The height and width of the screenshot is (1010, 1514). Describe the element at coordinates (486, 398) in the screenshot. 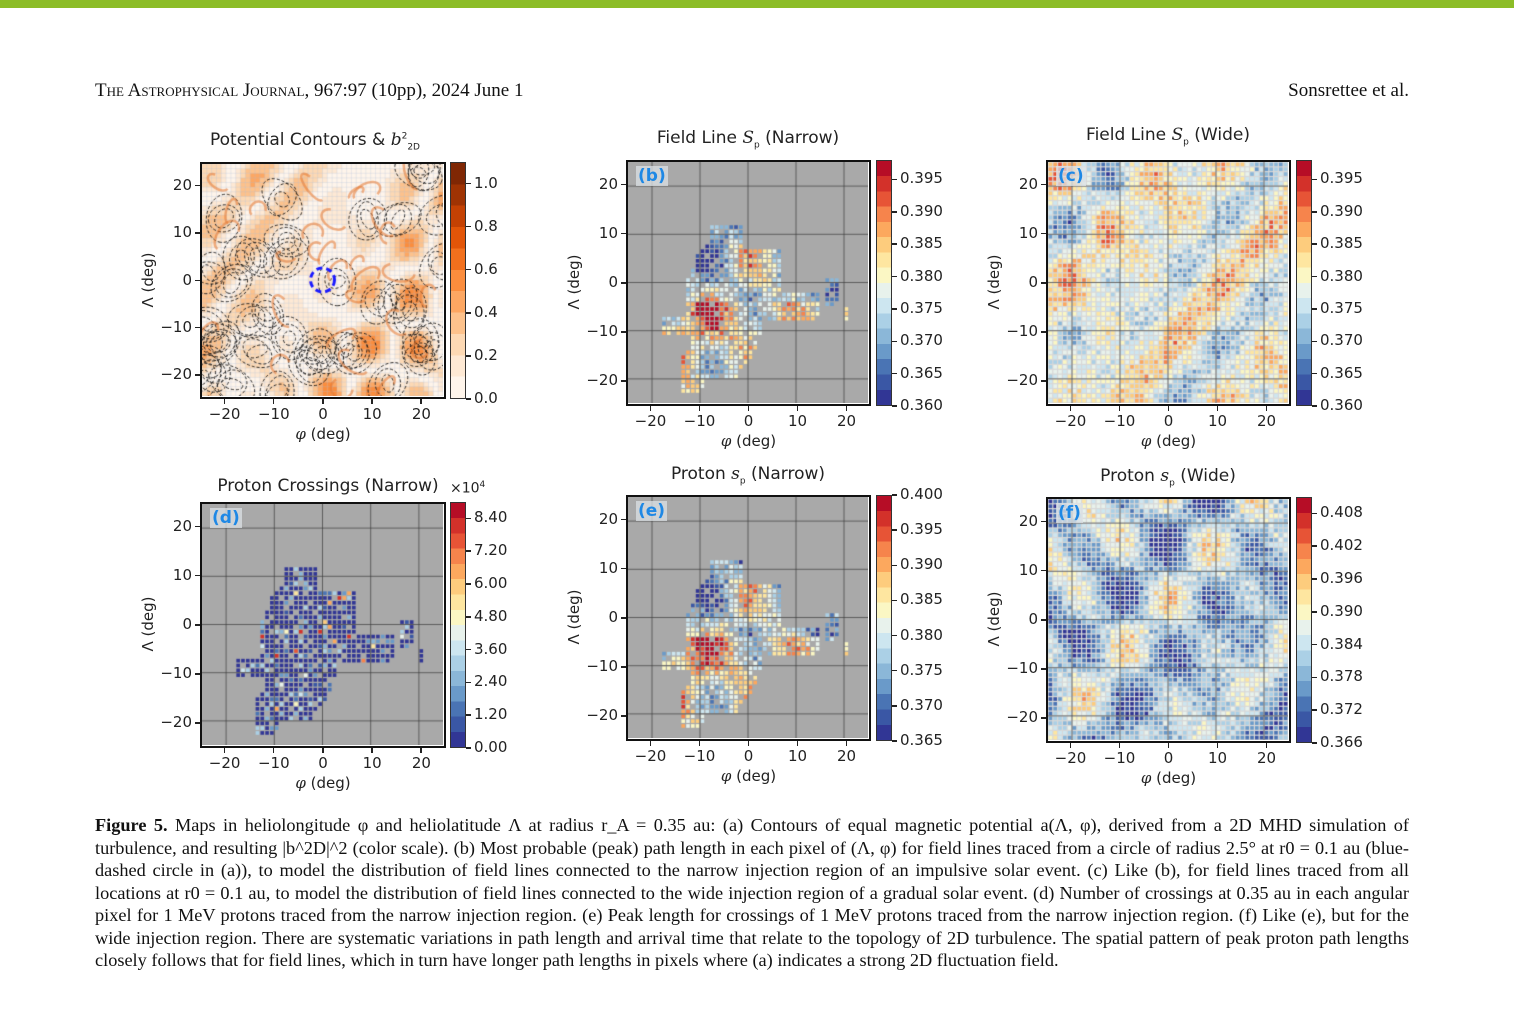

I see `colorbar-tick-label: 0.0` at that location.